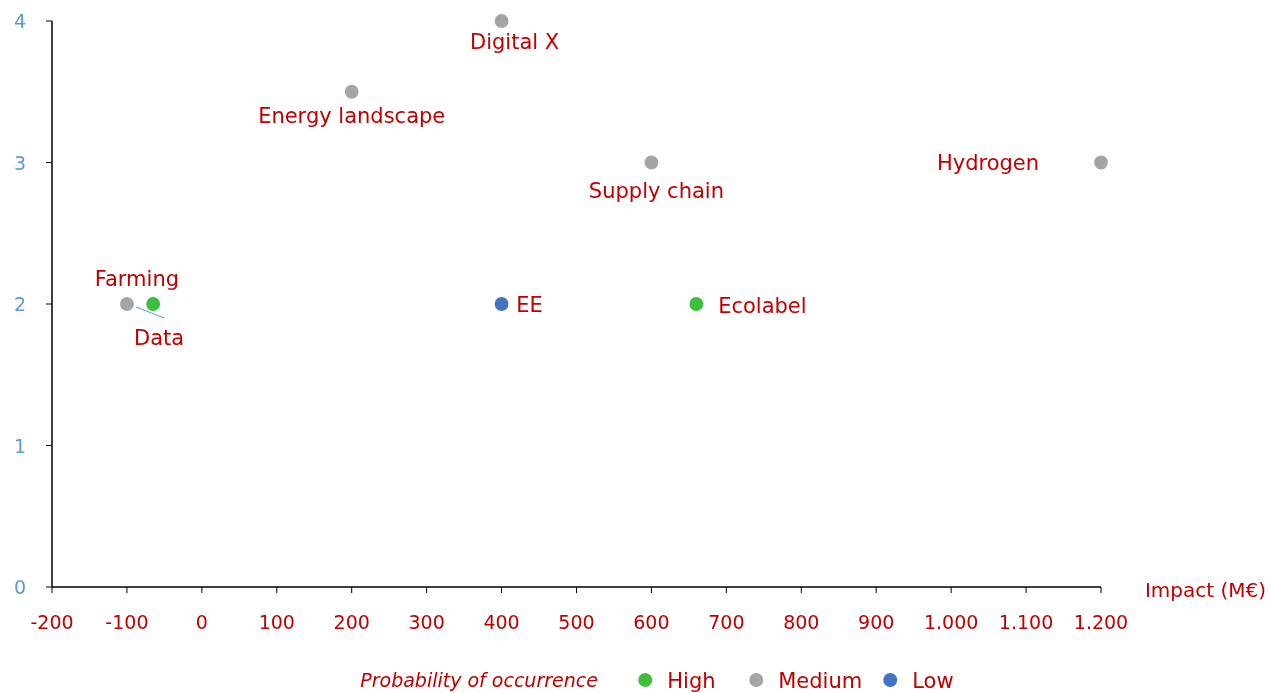  I want to click on annotation: Data, so click(159, 338).